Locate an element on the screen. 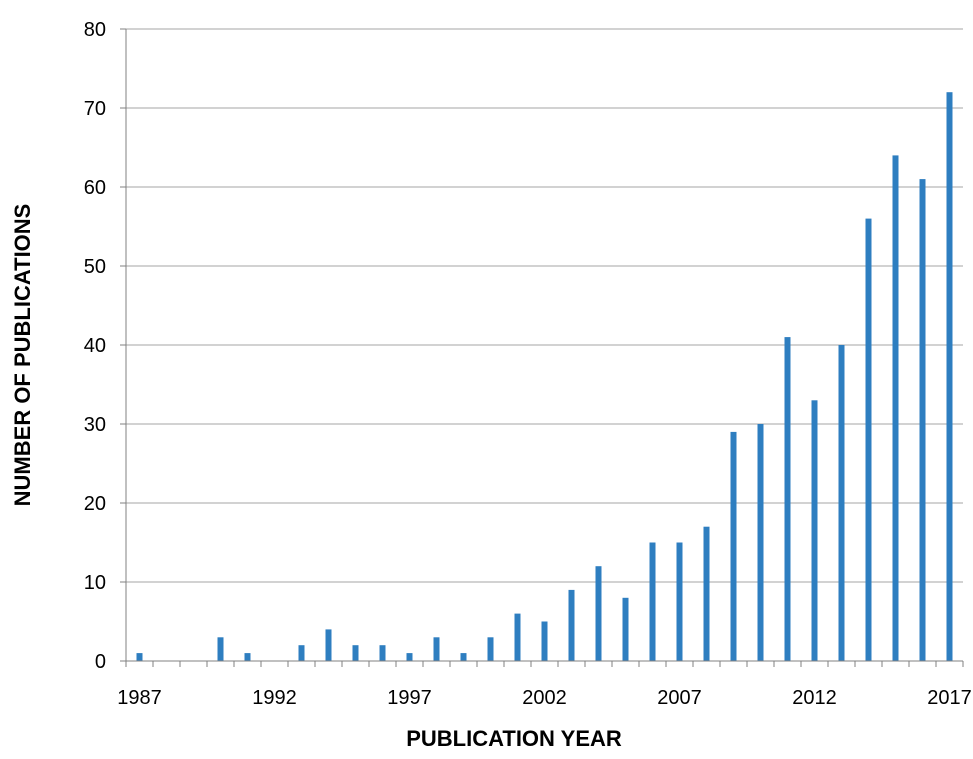 The height and width of the screenshot is (759, 973). x-tick-label: 2007 is located at coordinates (679, 698).